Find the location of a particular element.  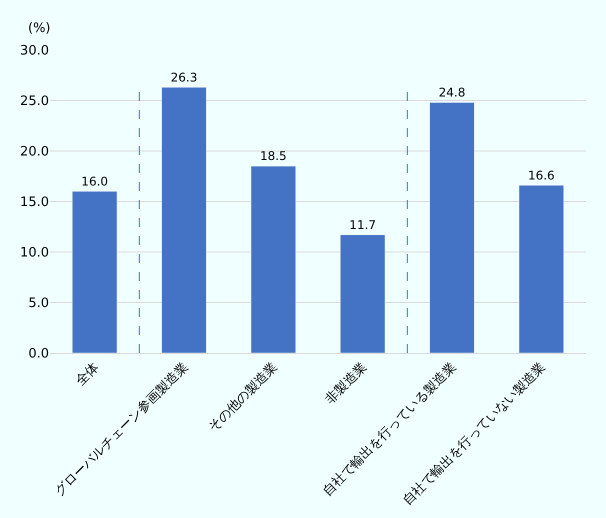

data-label: 18.5 is located at coordinates (273, 156).